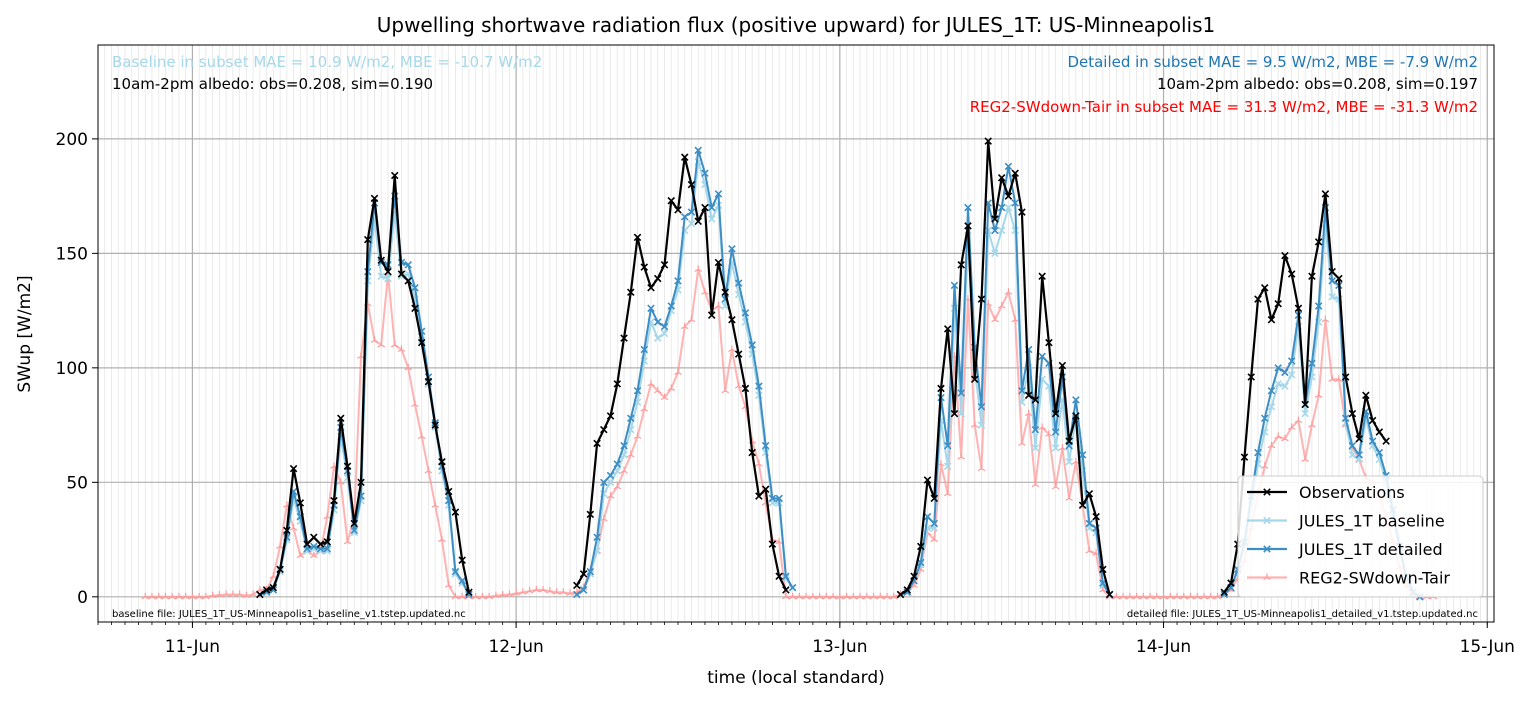 Image resolution: width=1524 pixels, height=701 pixels. What do you see at coordinates (1370, 550) in the screenshot?
I see `legend-label: JULES_1T detailed` at bounding box center [1370, 550].